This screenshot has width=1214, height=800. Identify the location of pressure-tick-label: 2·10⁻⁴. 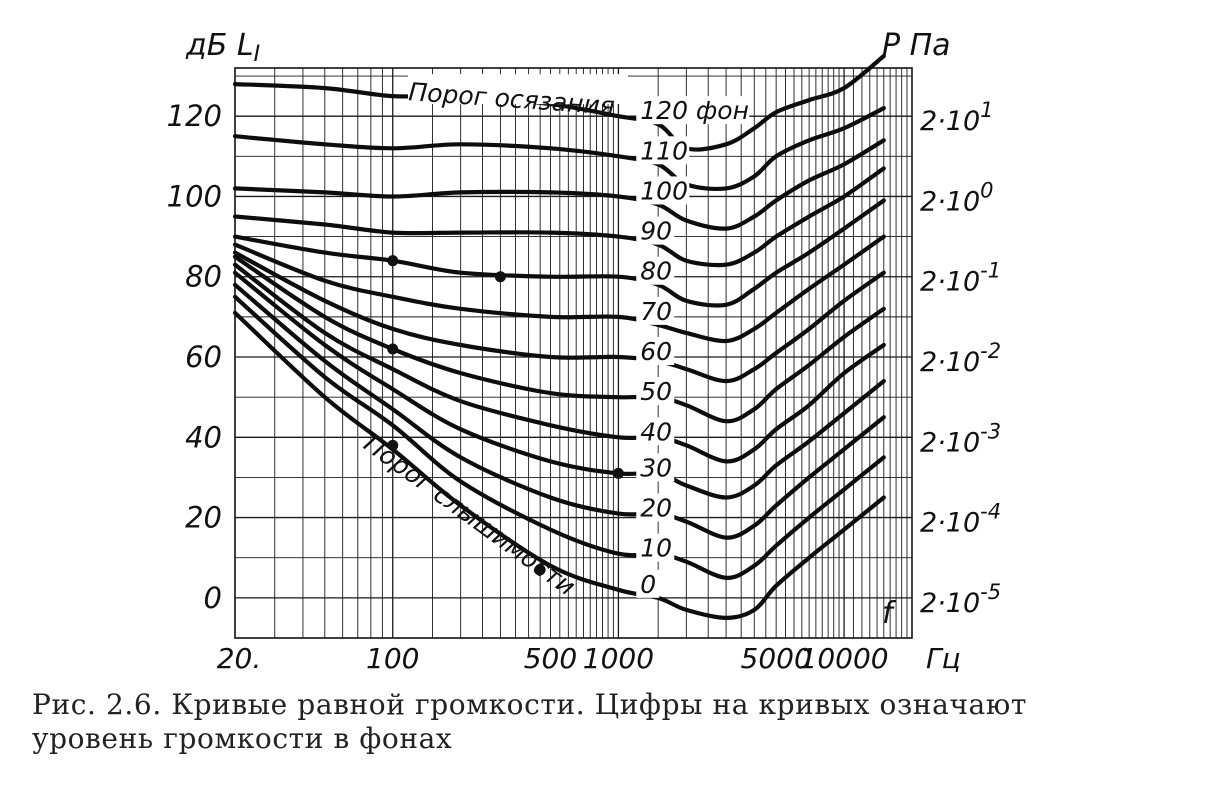
(960, 519).